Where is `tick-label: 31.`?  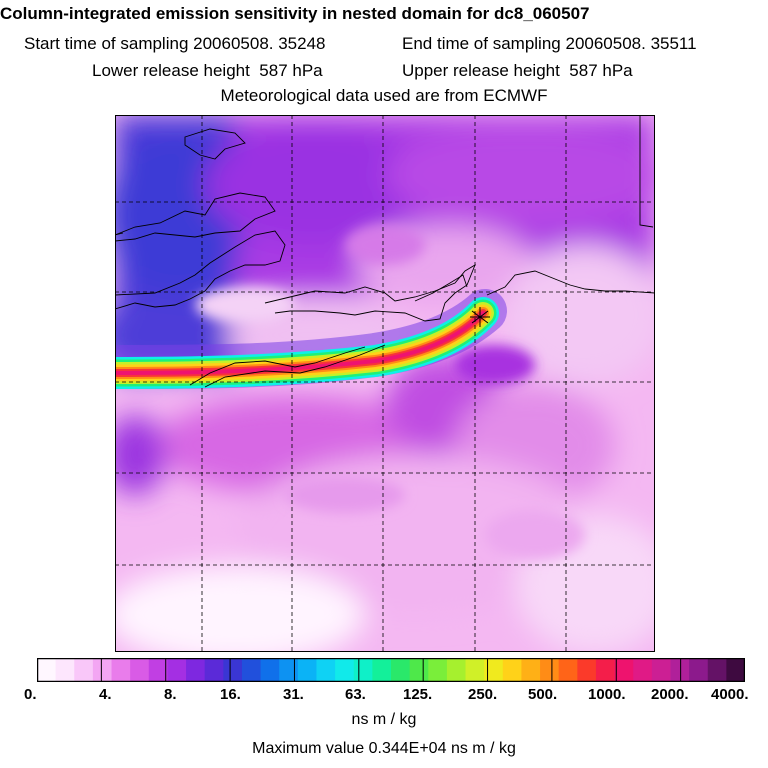
tick-label: 31. is located at coordinates (293, 694).